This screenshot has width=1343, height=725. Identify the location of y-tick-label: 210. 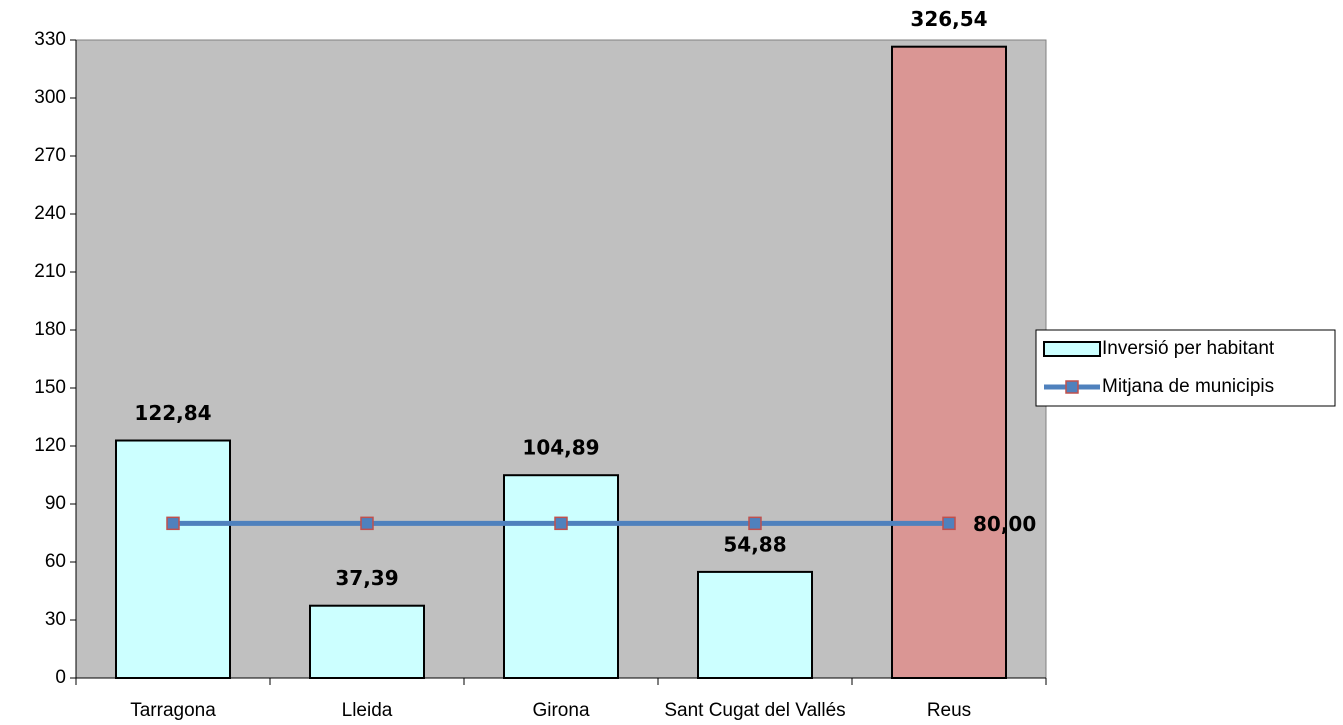
(50, 271).